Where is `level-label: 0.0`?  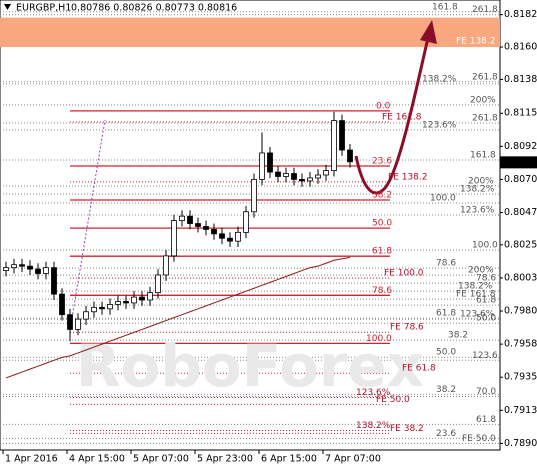
level-label: 0.0 is located at coordinates (383, 106).